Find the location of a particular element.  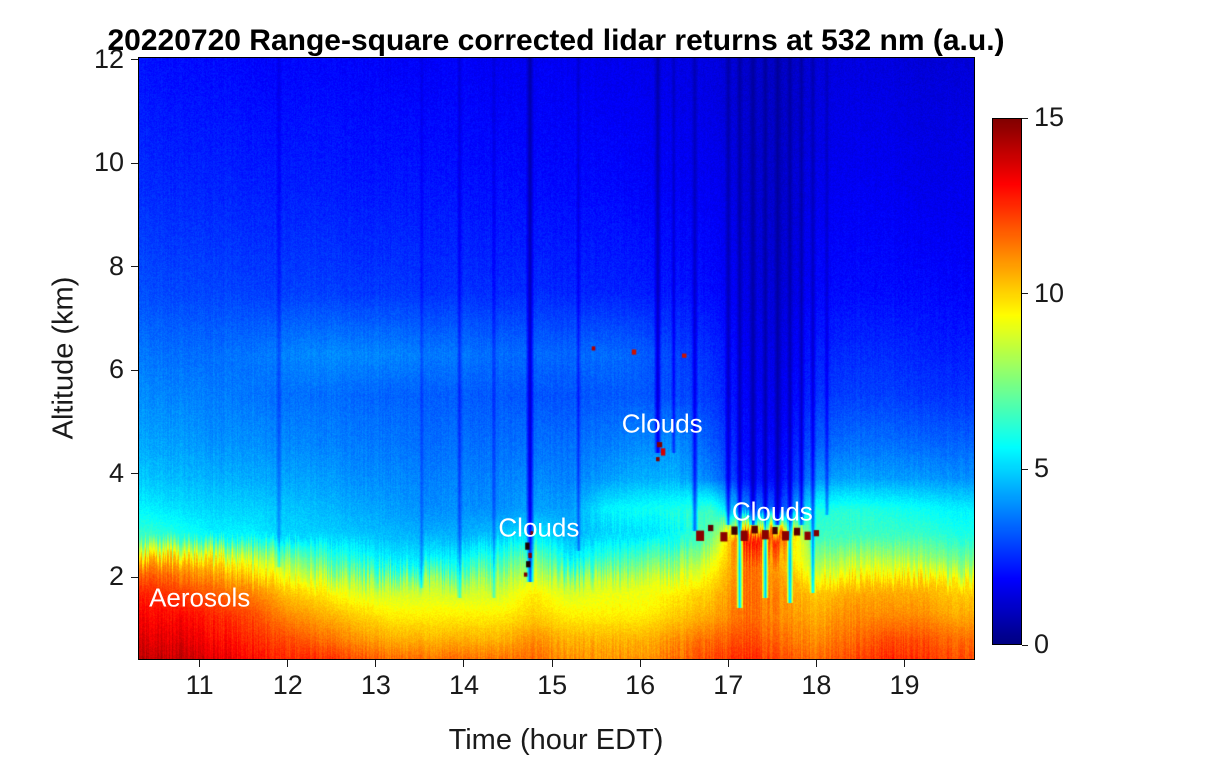

x-tick-label: 16 is located at coordinates (640, 685).